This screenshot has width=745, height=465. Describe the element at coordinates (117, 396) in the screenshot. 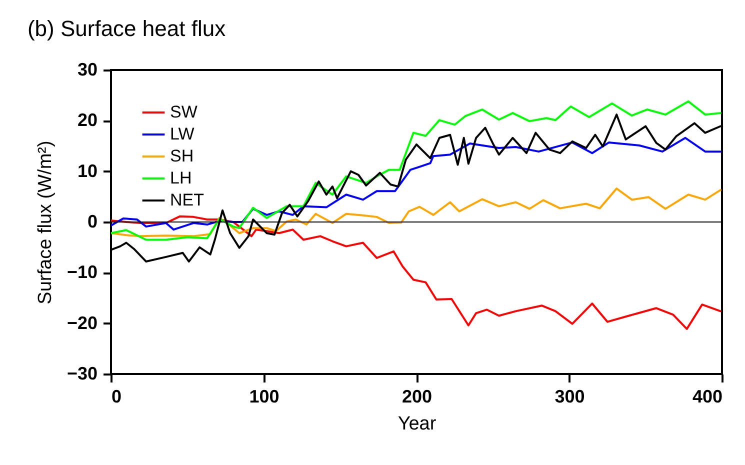

I see `x-tick-label: 0` at that location.